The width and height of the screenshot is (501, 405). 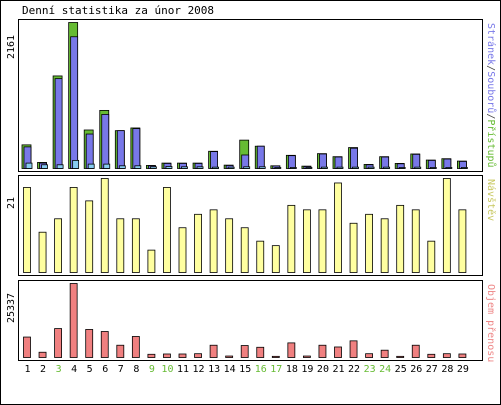 What do you see at coordinates (198, 243) in the screenshot?
I see `bar-middle-Návštěv-day-12` at bounding box center [198, 243].